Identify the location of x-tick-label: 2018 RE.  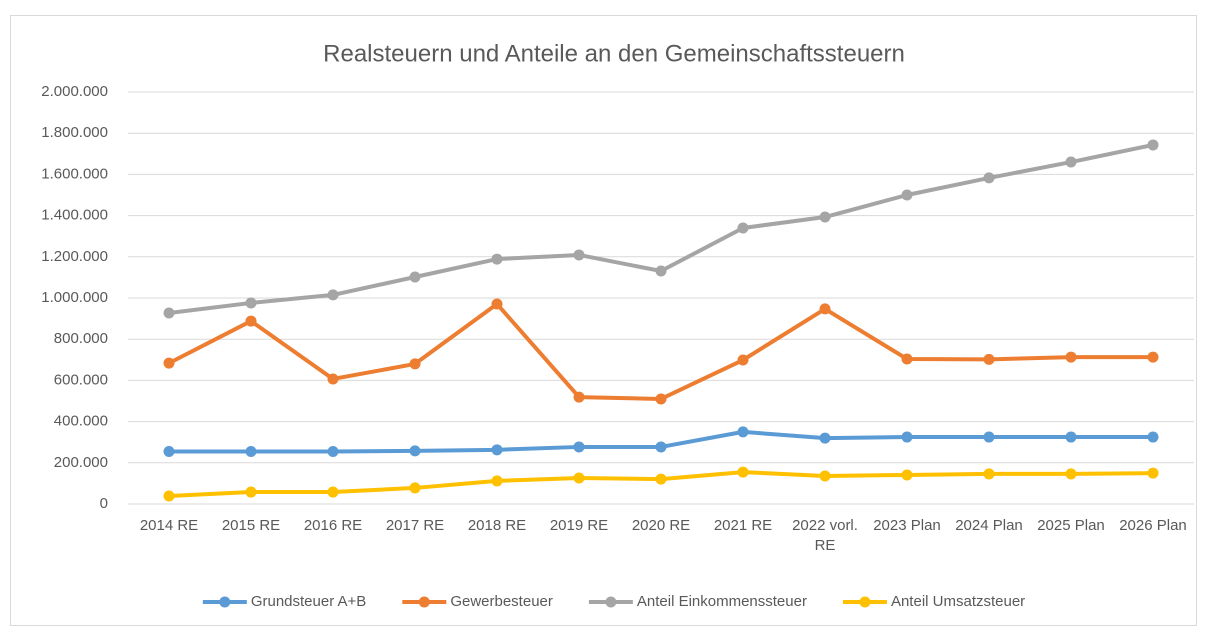
(497, 525).